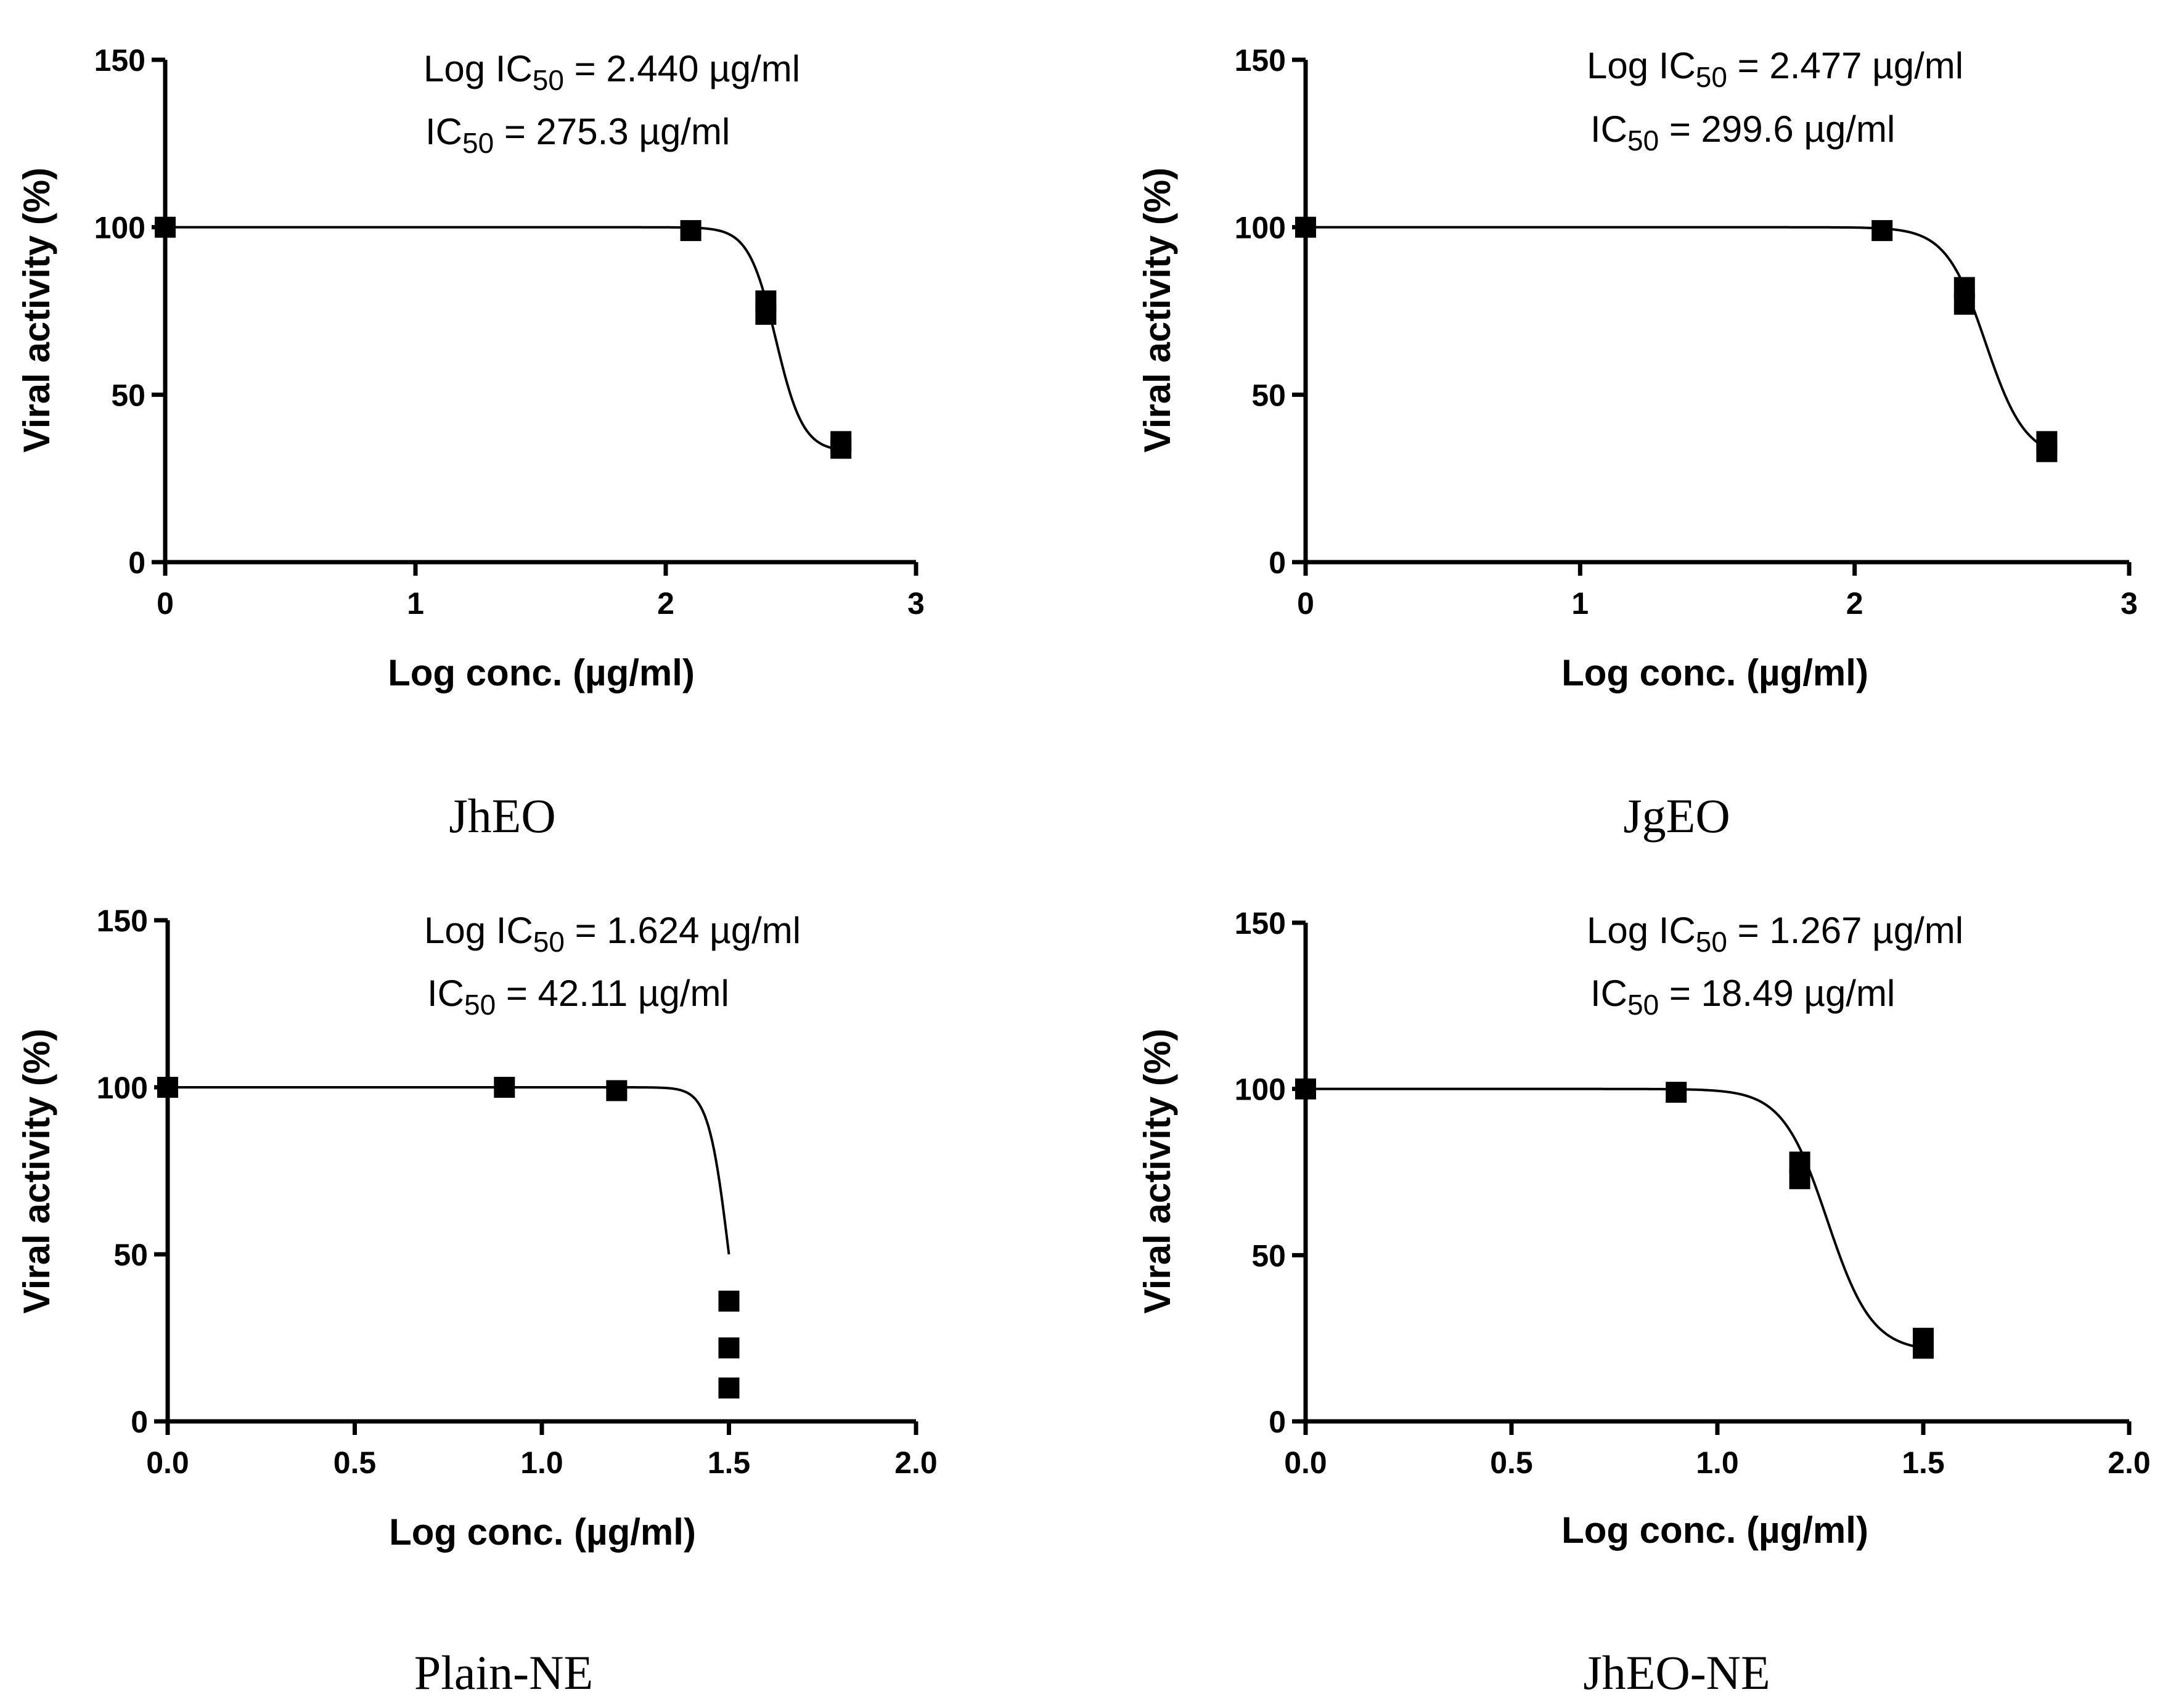  Describe the element at coordinates (611, 72) in the screenshot. I see `log-ic50-annotation: Log IC50 = 2.440 µg/ml` at that location.